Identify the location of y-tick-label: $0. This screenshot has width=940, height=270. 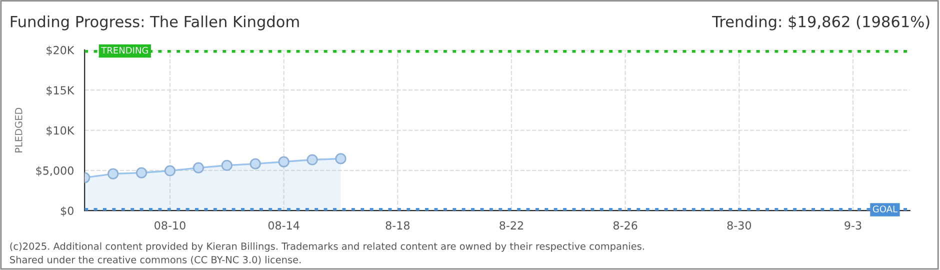
(67, 211).